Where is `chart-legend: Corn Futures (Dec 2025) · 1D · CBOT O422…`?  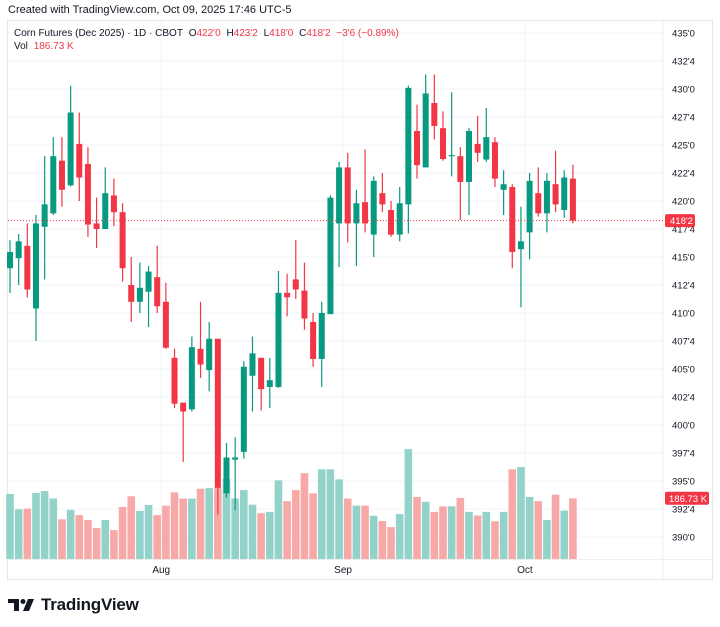
chart-legend: Corn Futures (Dec 2025) · 1D · CBOT O422… is located at coordinates (208, 40).